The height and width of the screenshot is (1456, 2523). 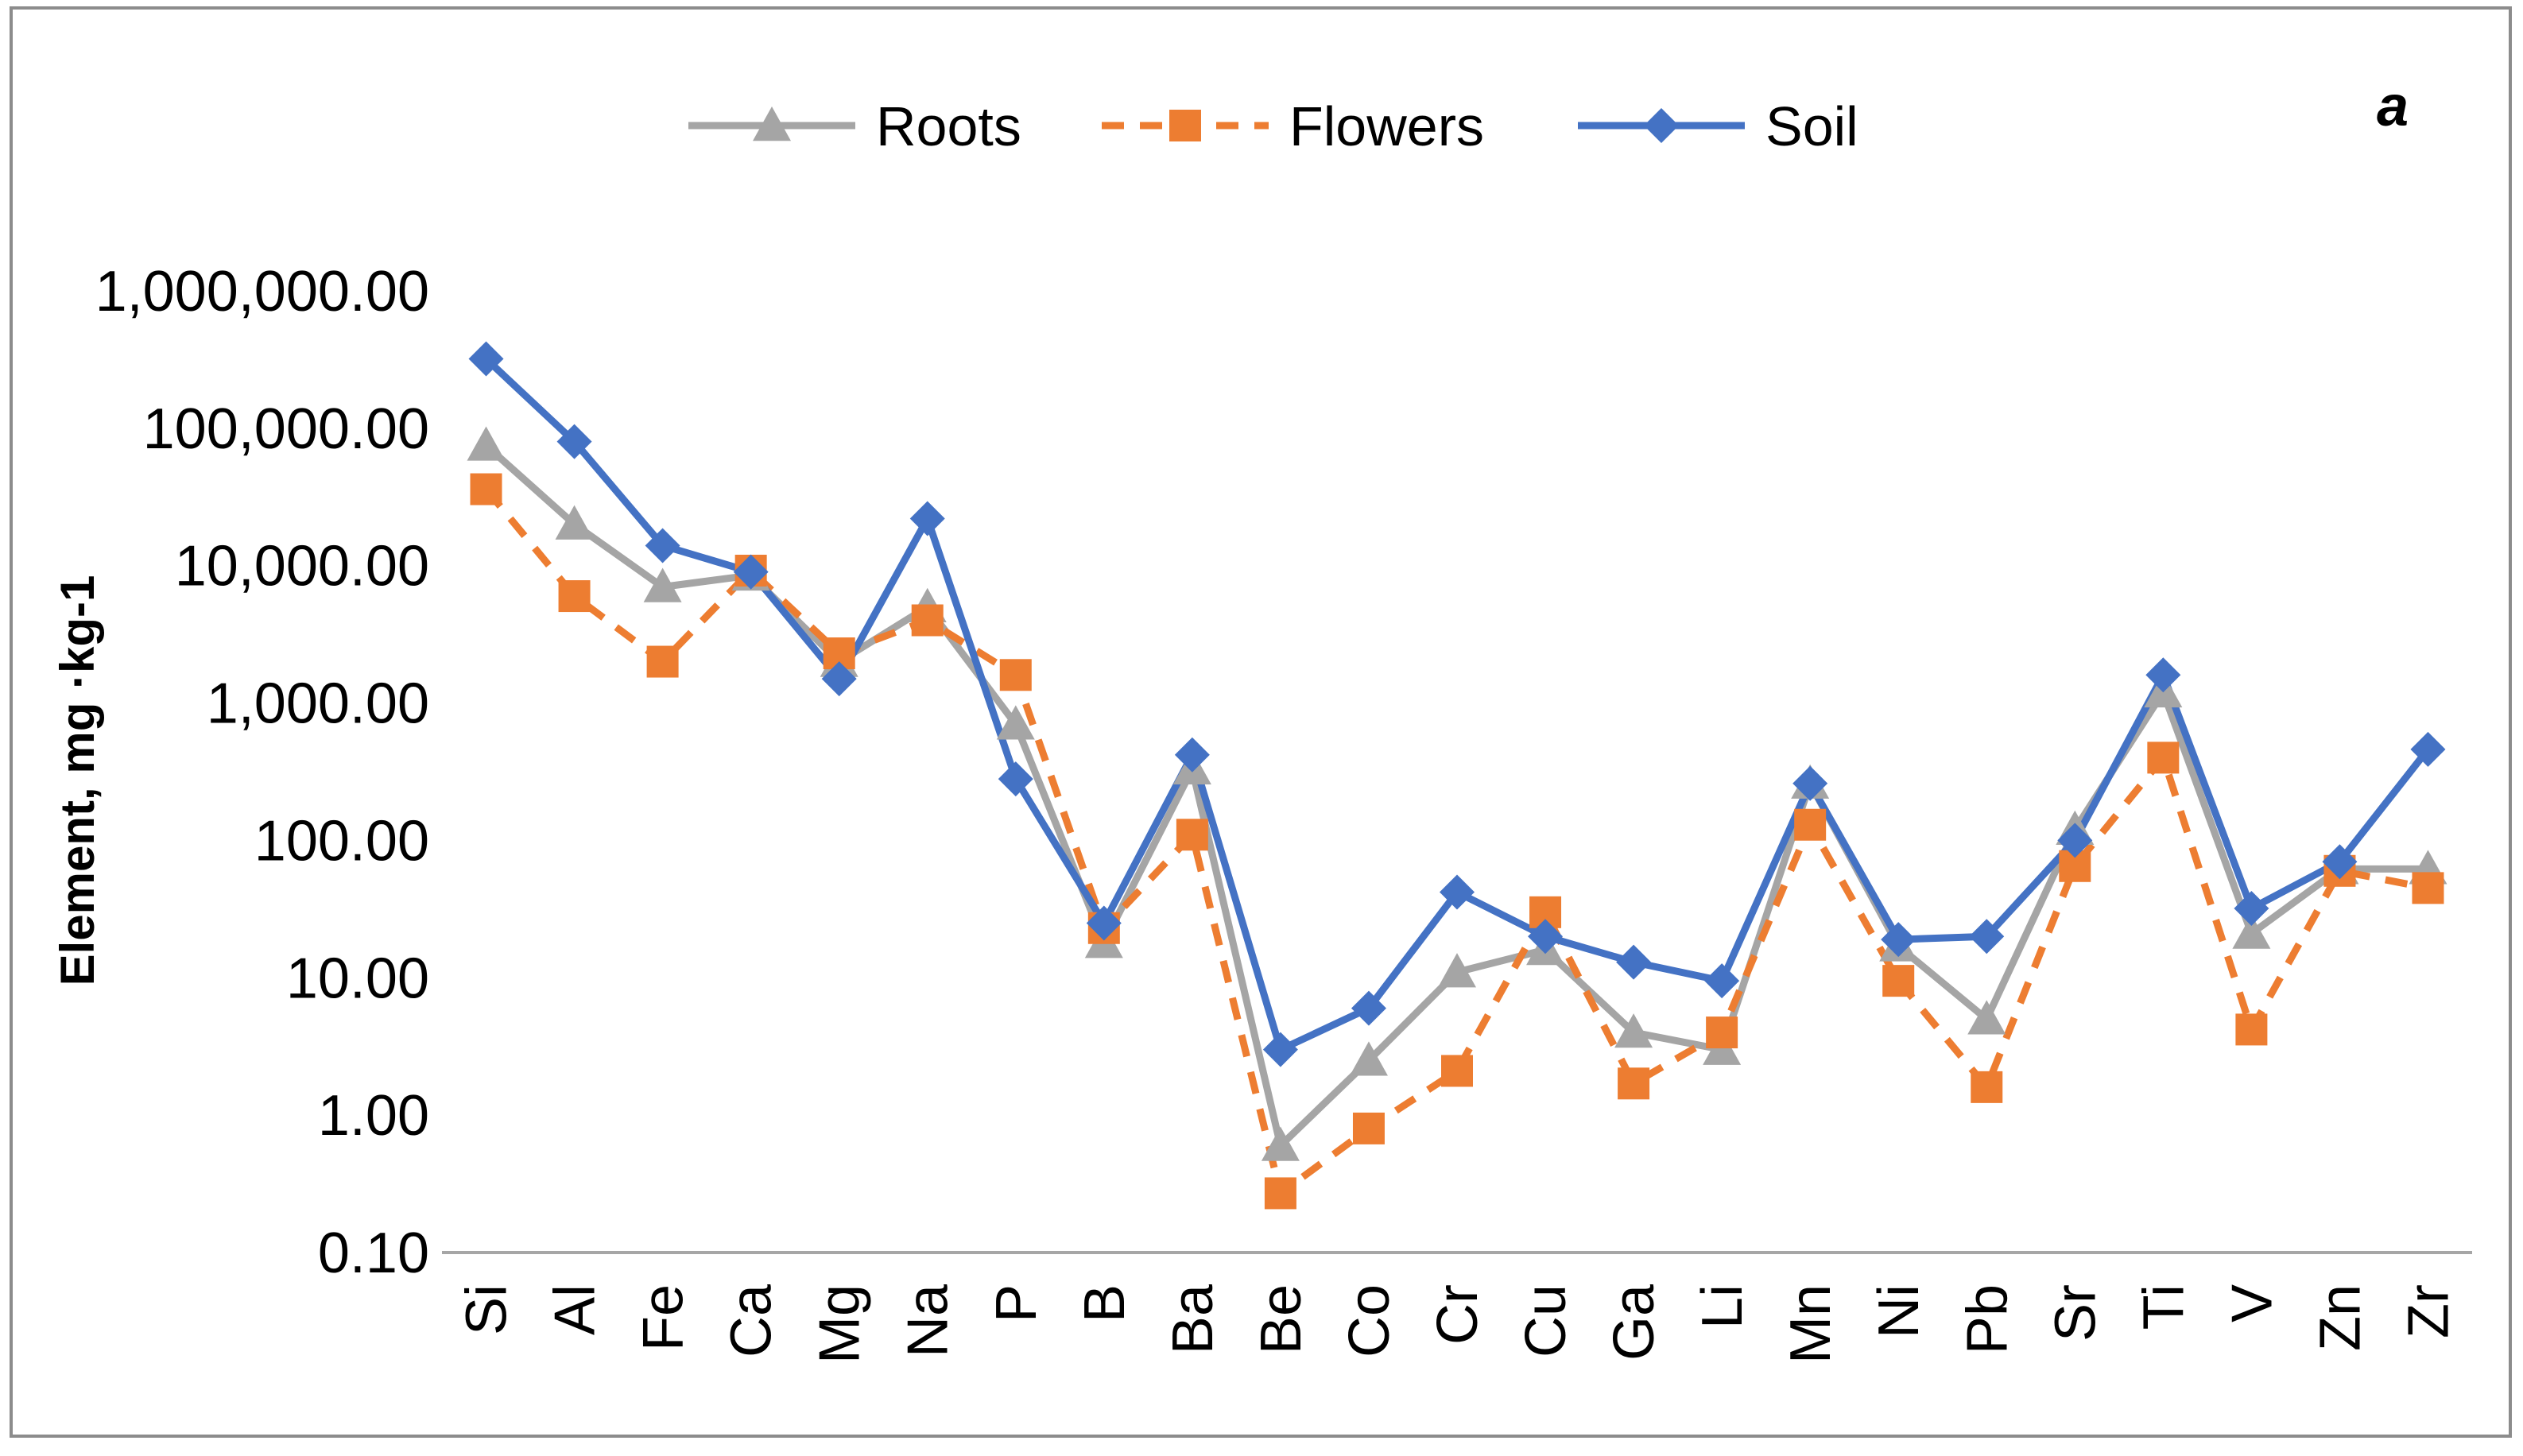 I want to click on y-tick-label: 10.00, so click(x=357, y=978).